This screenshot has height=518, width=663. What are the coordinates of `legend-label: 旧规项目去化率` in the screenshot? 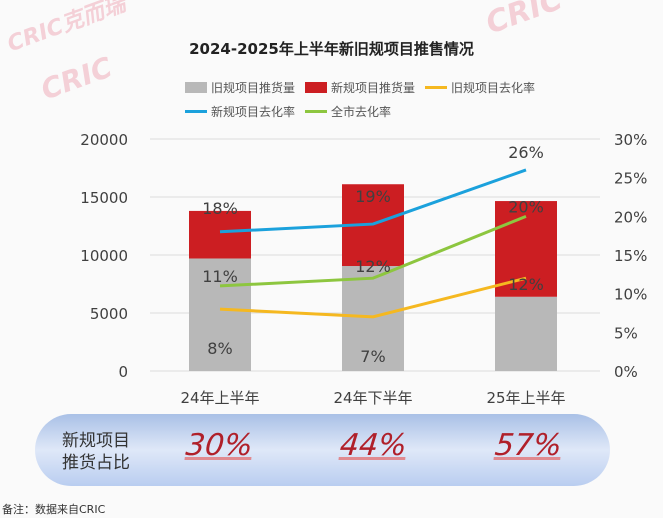 It's located at (493, 88).